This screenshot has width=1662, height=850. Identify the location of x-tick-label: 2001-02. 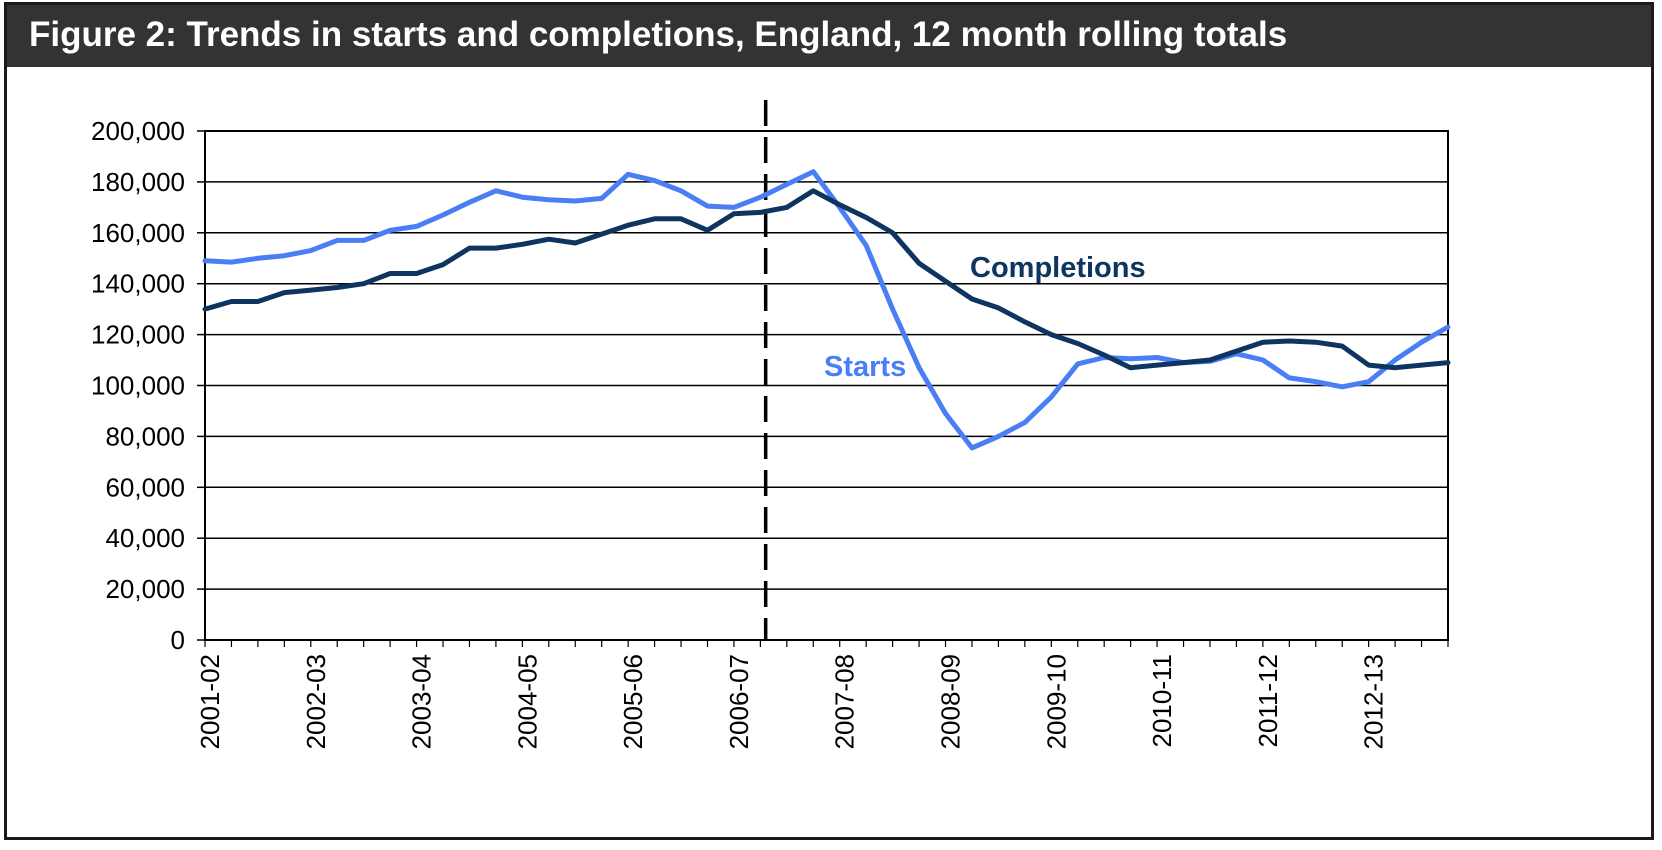
(210, 701).